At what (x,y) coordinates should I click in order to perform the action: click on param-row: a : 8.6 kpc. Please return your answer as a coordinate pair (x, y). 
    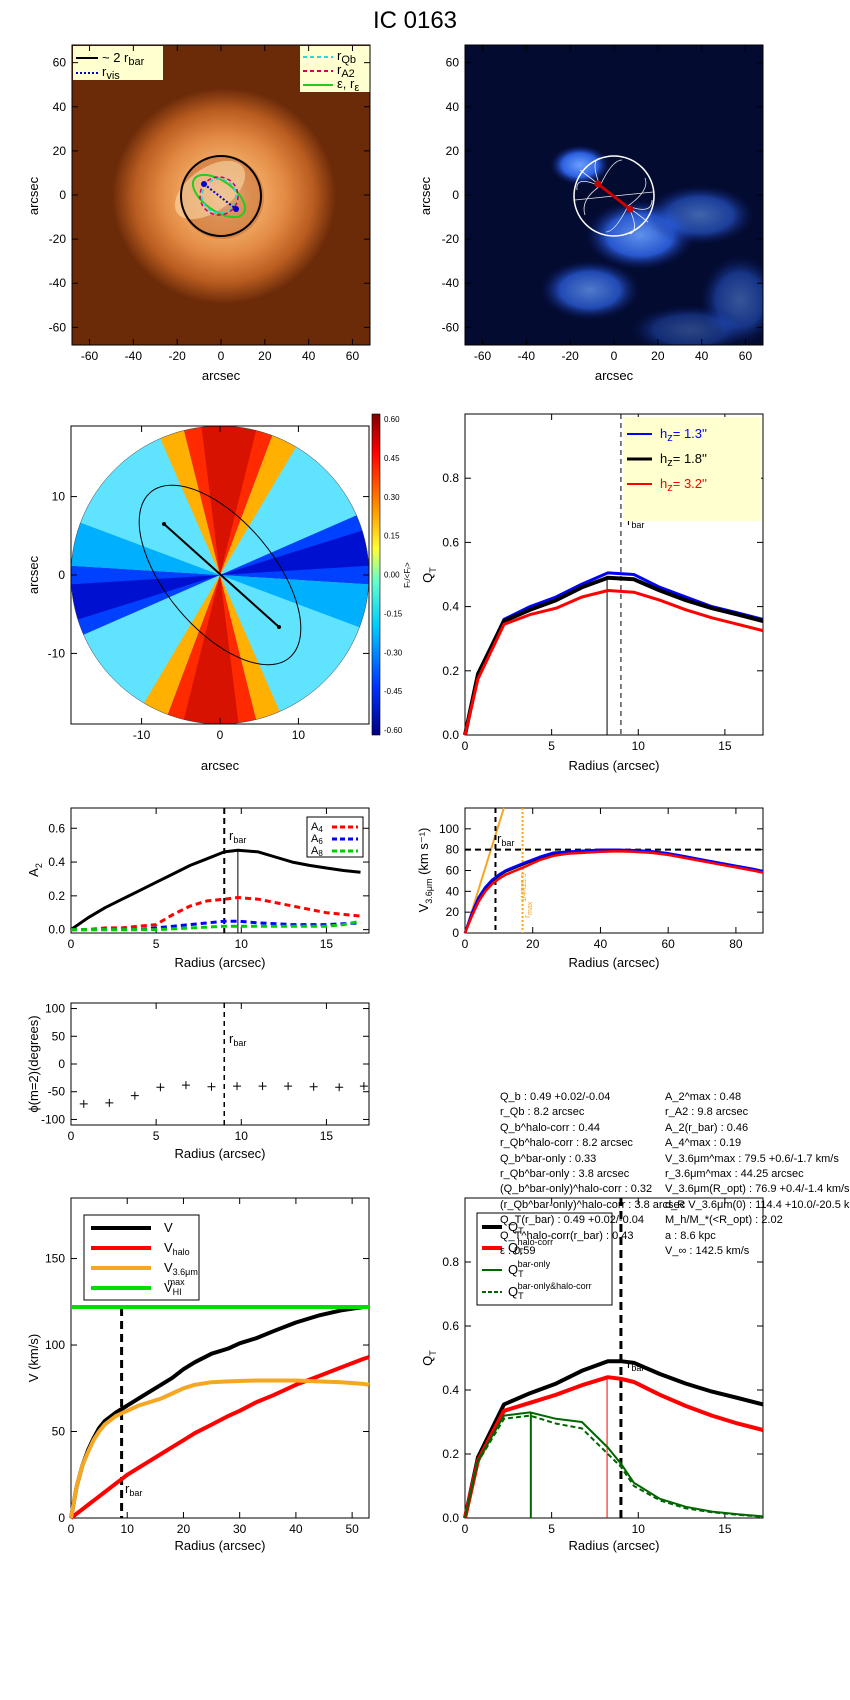
    Looking at the image, I should click on (690, 1235).